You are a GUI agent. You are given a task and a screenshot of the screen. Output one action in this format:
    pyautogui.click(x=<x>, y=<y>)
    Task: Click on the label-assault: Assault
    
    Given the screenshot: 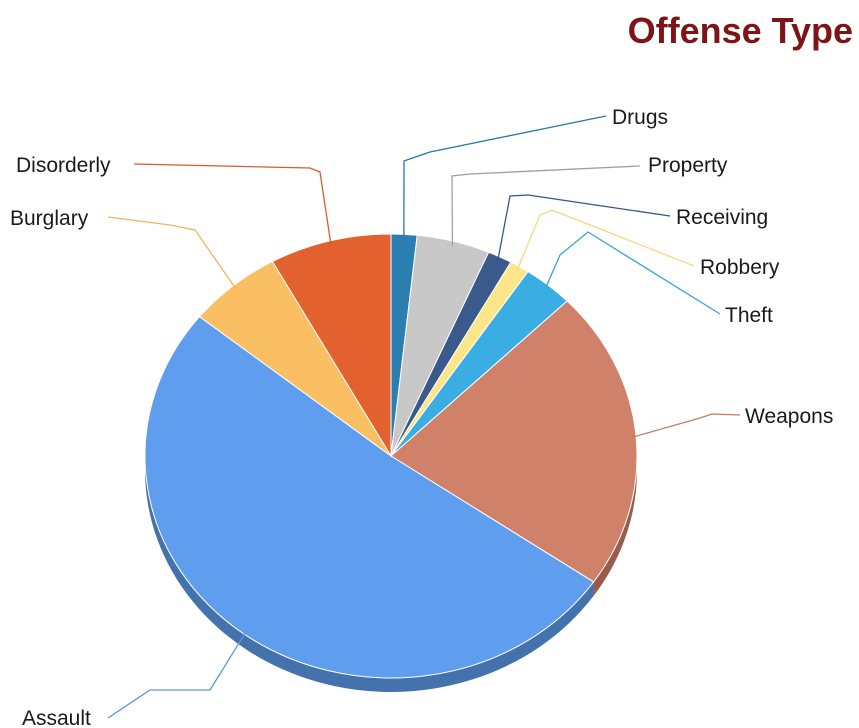 What is the action you would take?
    pyautogui.click(x=56, y=717)
    